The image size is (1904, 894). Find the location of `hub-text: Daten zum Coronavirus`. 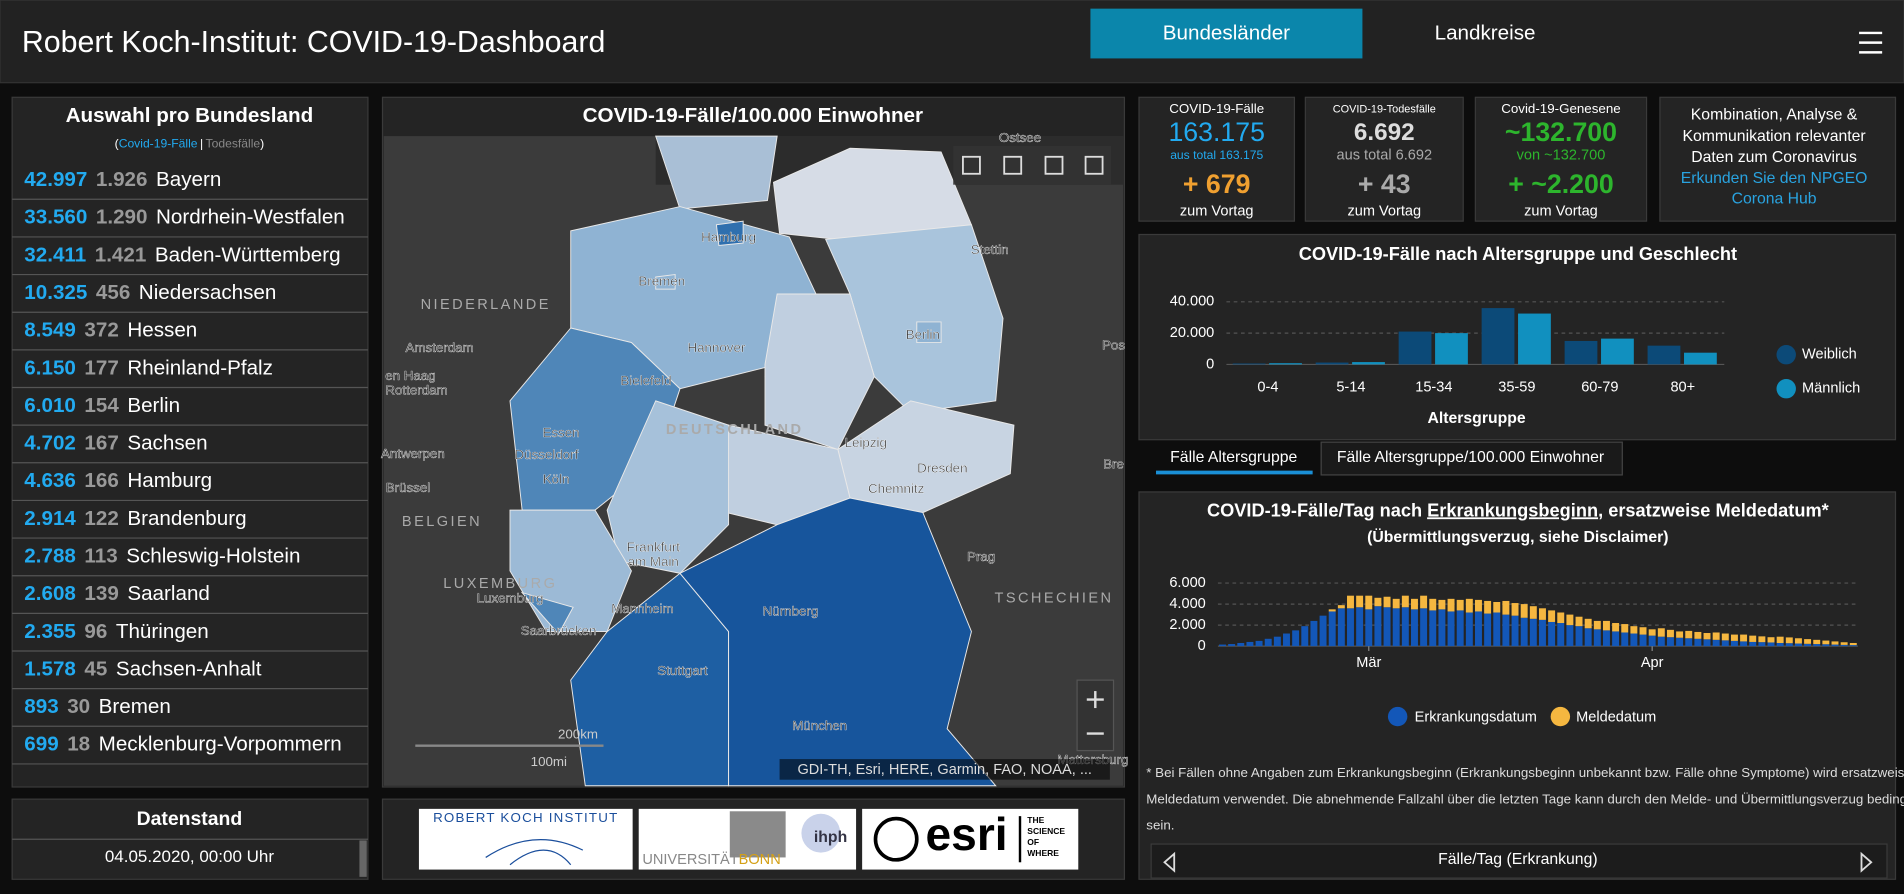

hub-text: Daten zum Coronavirus is located at coordinates (1774, 157).